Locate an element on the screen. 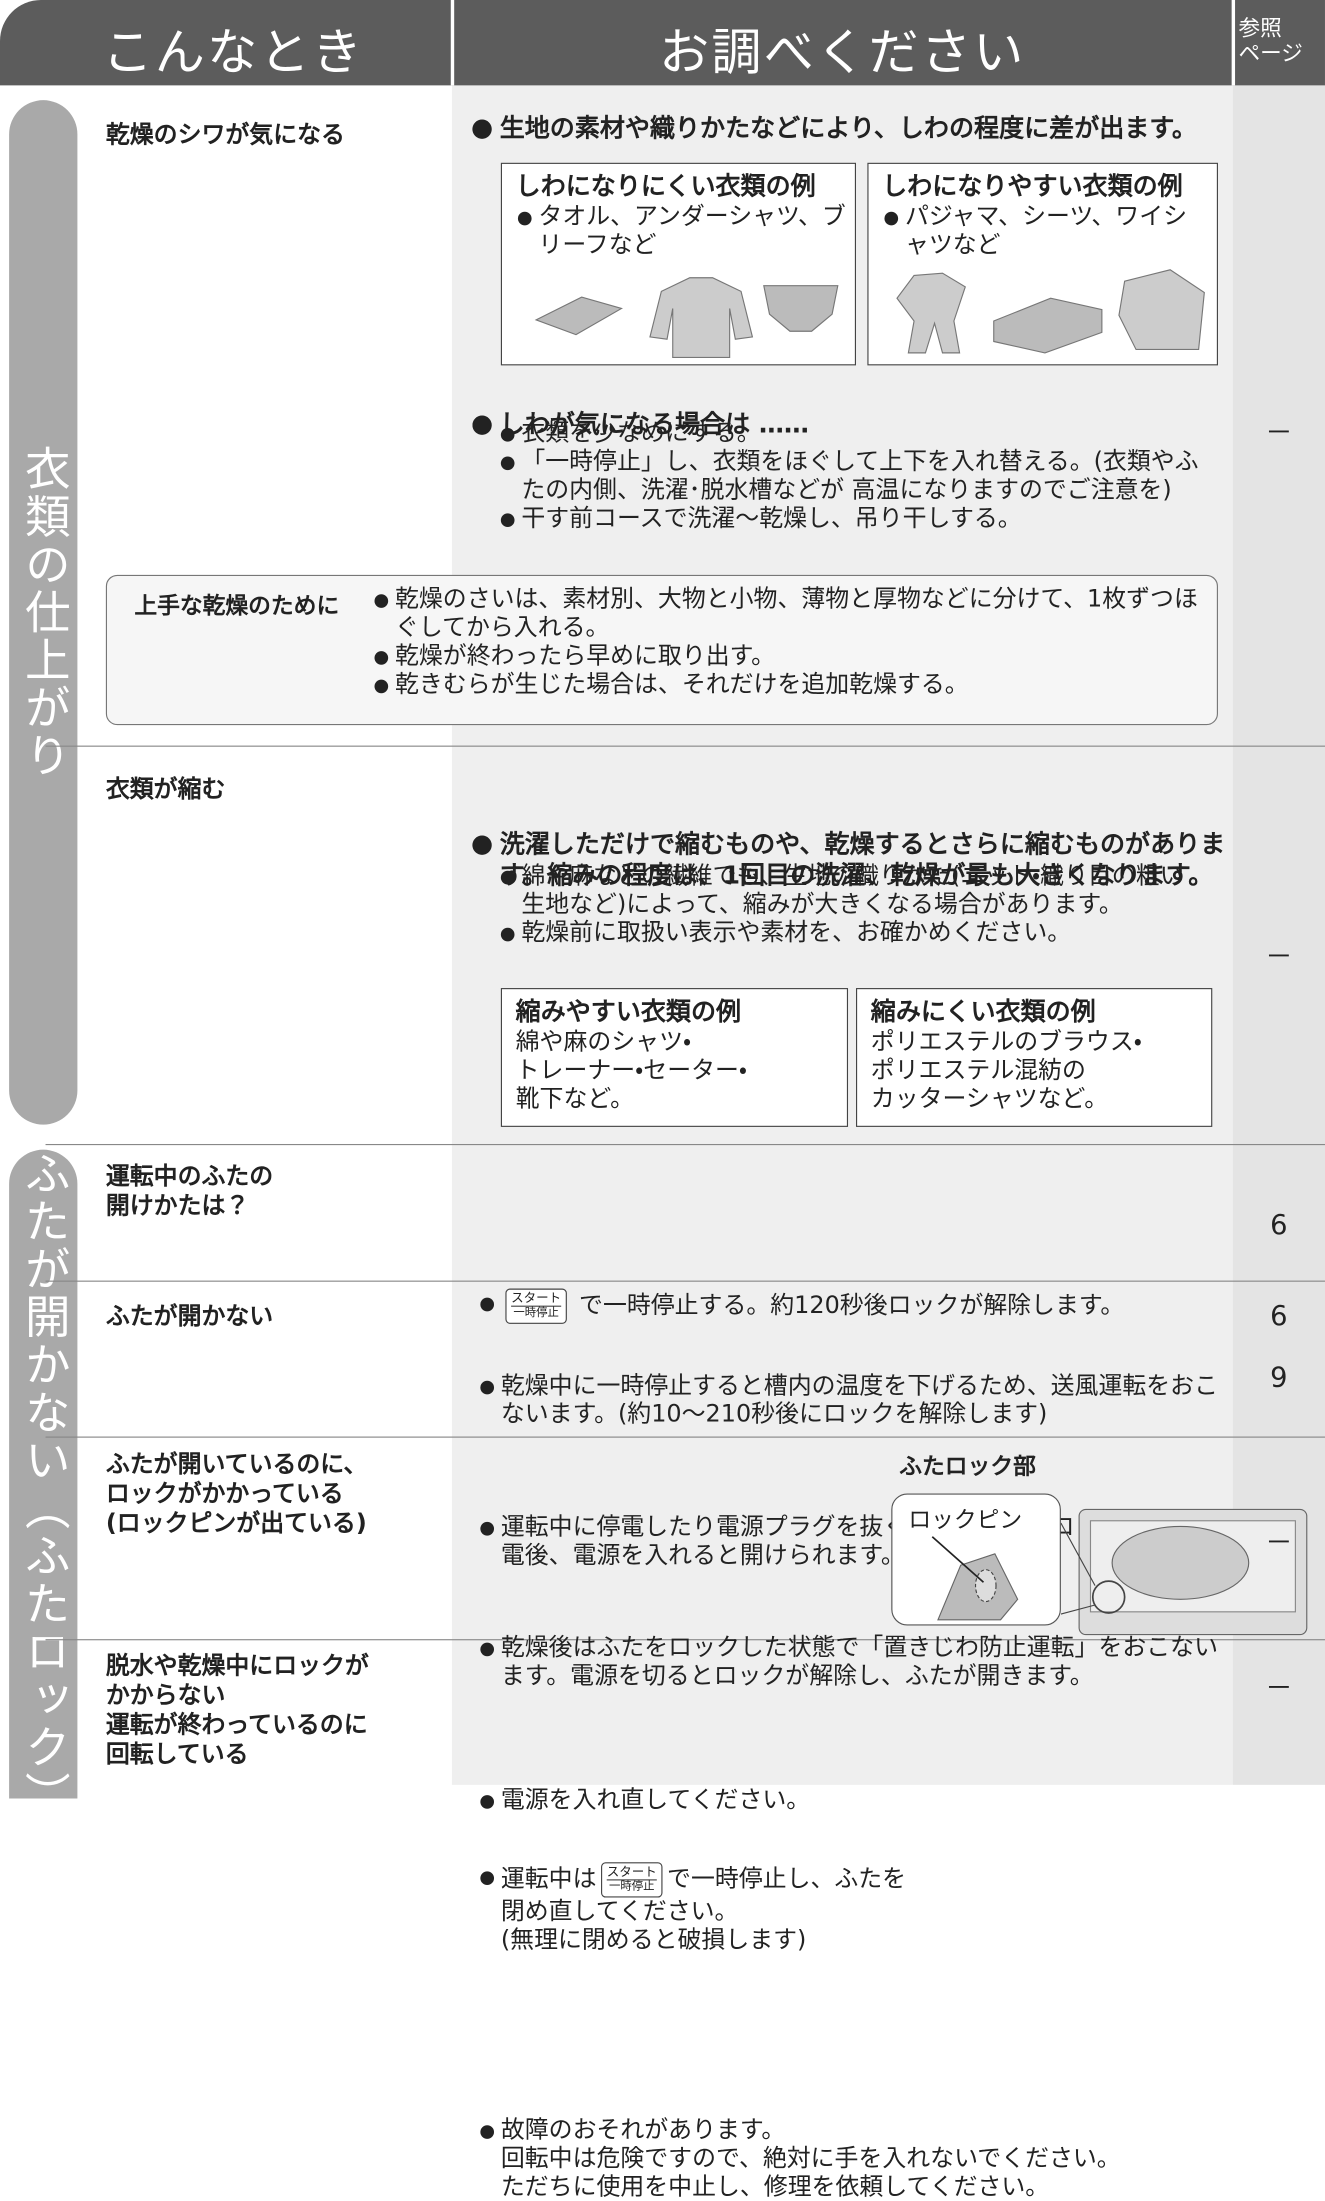 Image resolution: width=1325 pixels, height=2201 pixels. header-condition: こんなとき is located at coordinates (233, 52).